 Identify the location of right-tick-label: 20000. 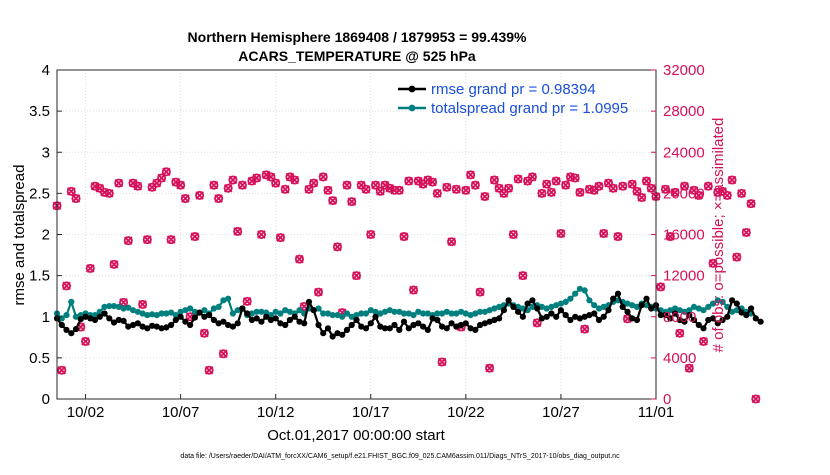
(684, 193).